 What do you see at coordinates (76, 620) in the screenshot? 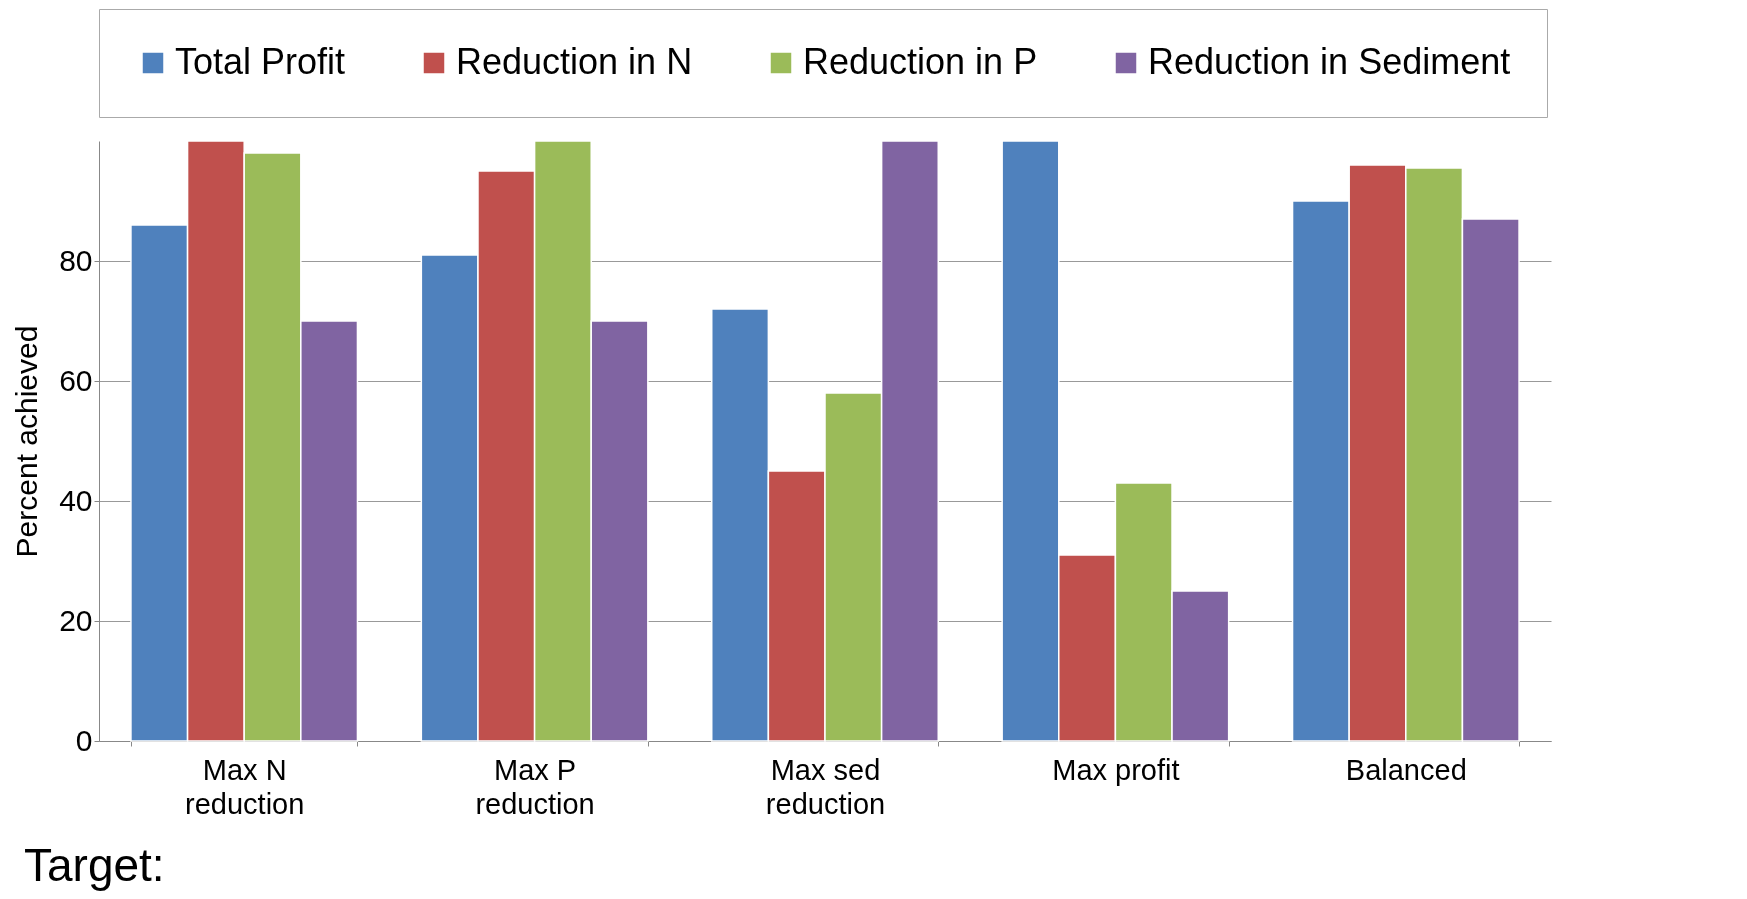
I see `y-tick-label: 20` at bounding box center [76, 620].